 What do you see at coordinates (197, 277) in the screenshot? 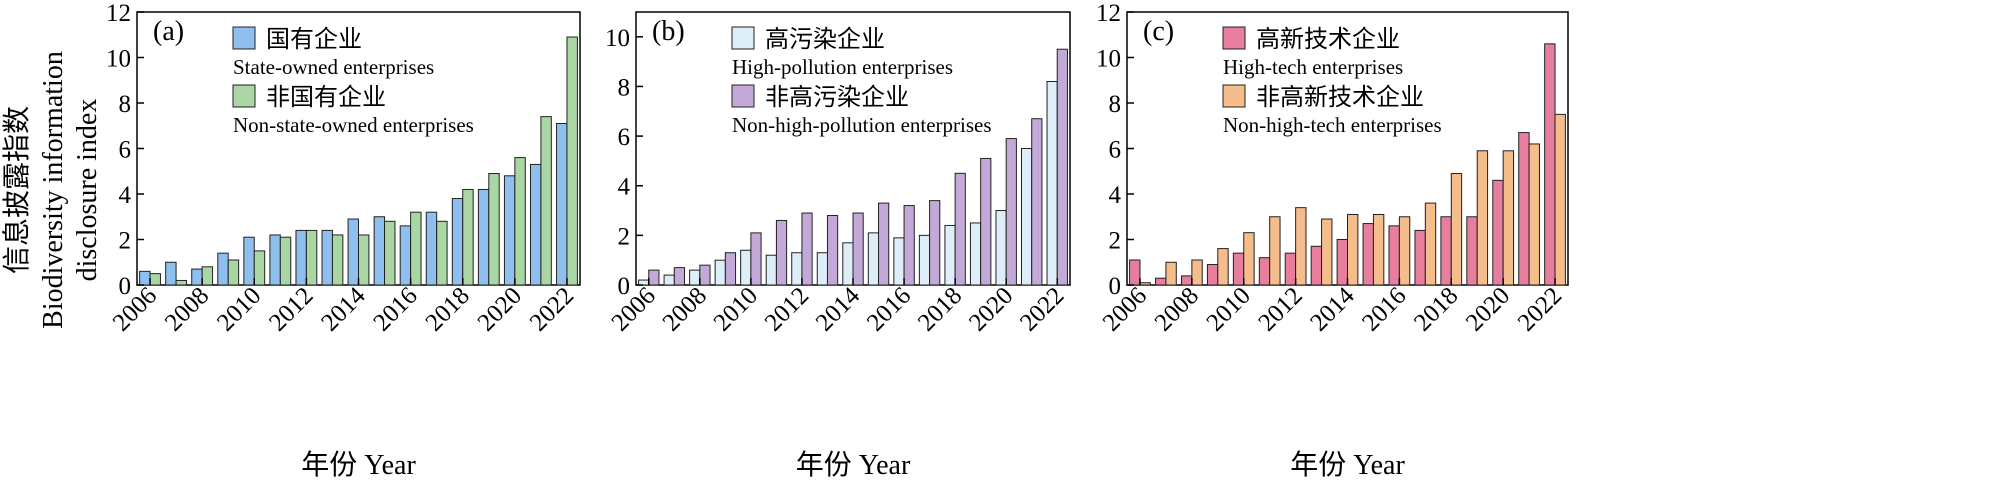
I see `bar-a-s1-2008` at bounding box center [197, 277].